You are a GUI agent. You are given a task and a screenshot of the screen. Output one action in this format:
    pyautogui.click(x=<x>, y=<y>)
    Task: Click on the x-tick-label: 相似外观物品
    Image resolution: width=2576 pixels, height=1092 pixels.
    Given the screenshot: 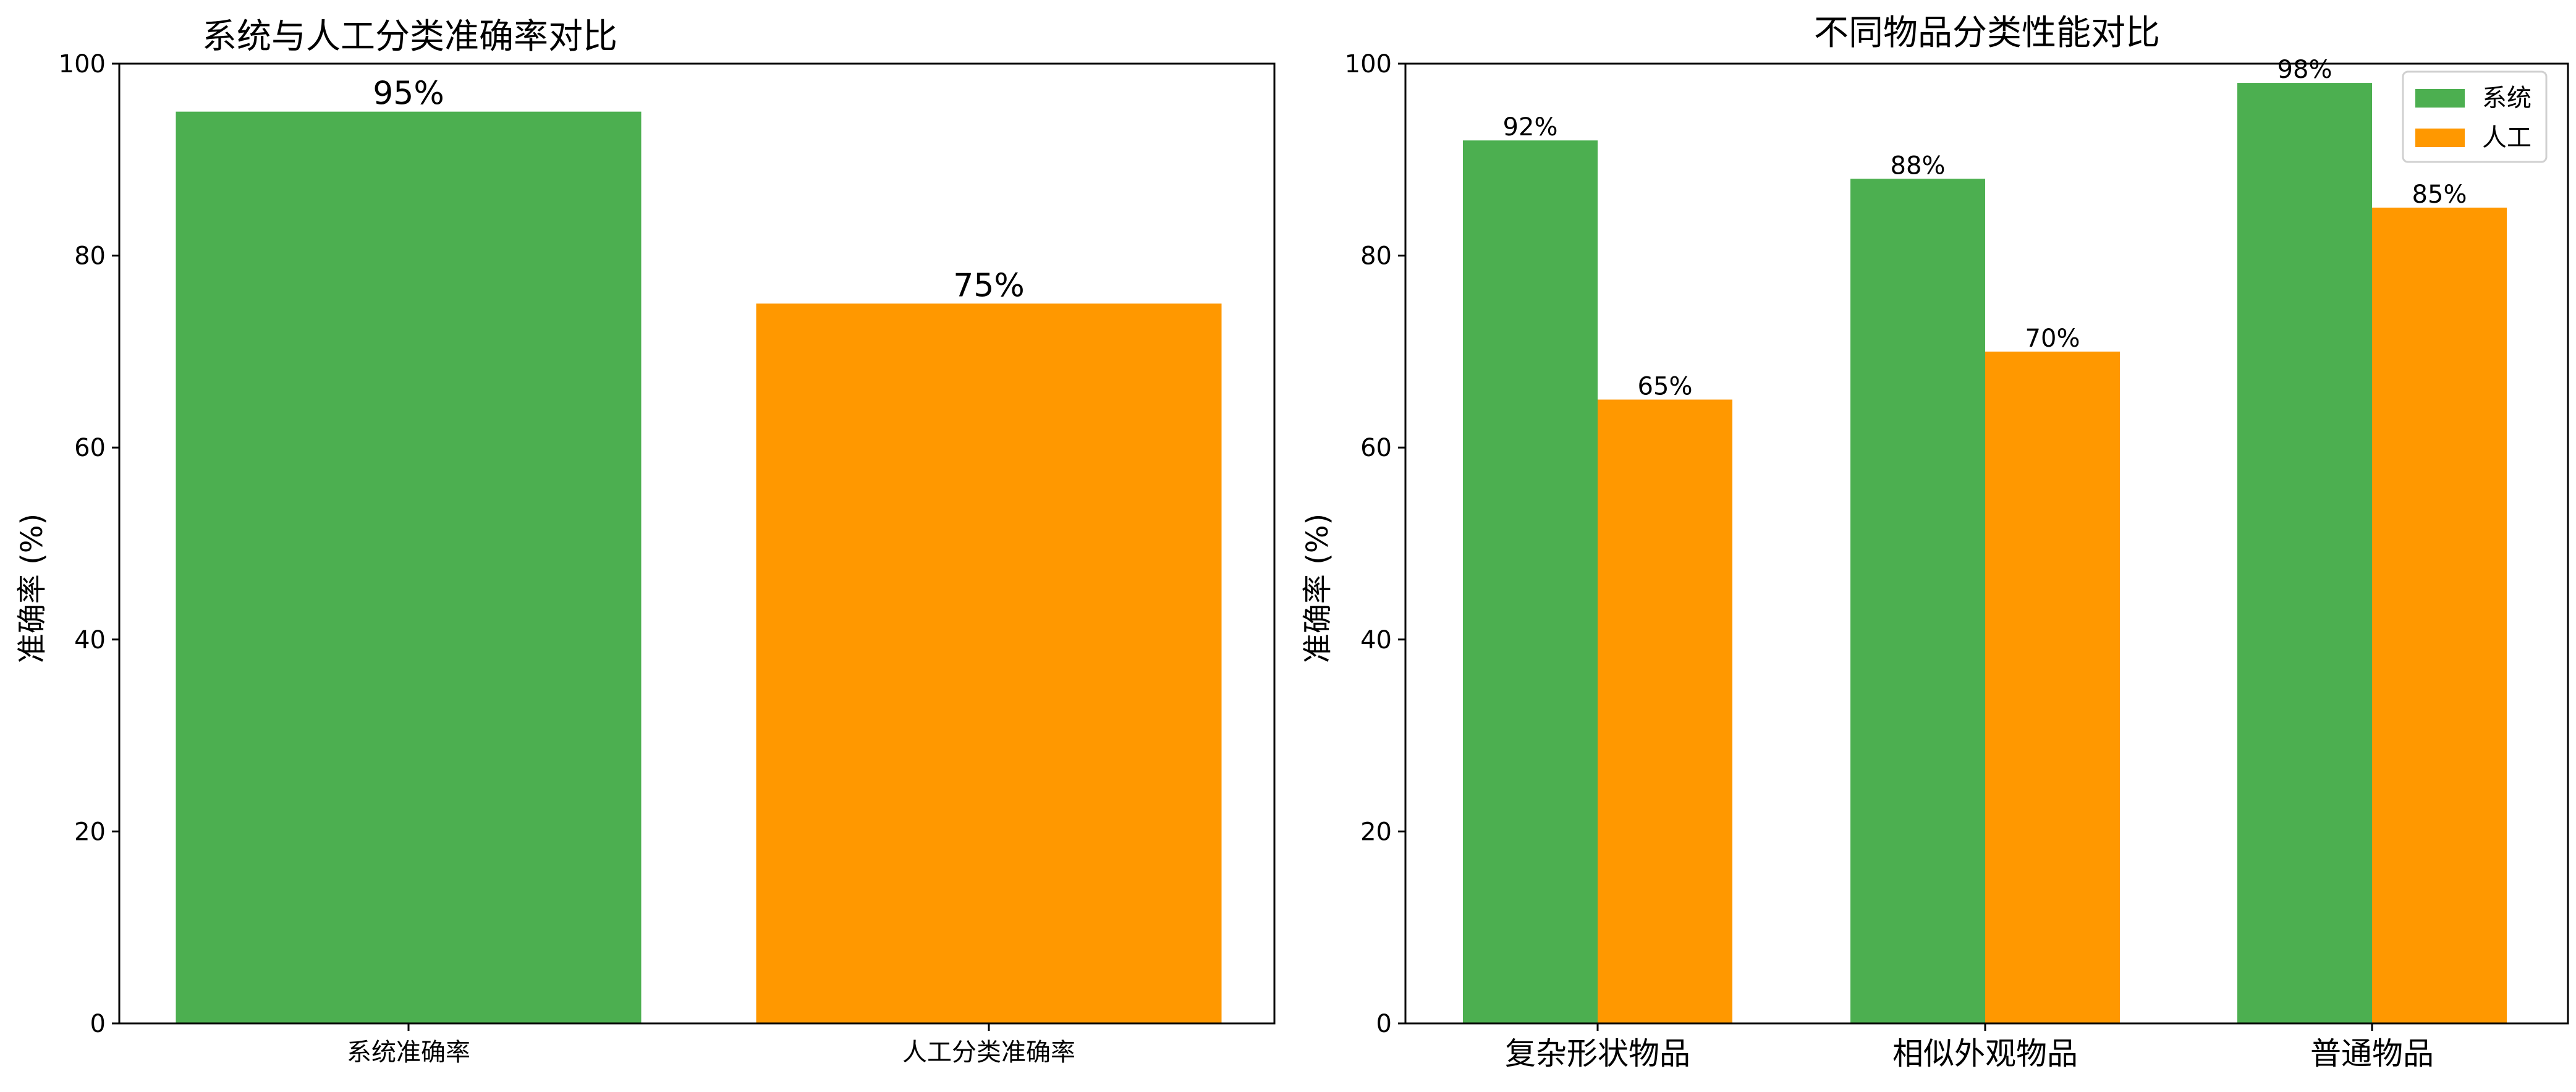 What is the action you would take?
    pyautogui.click(x=1985, y=1054)
    